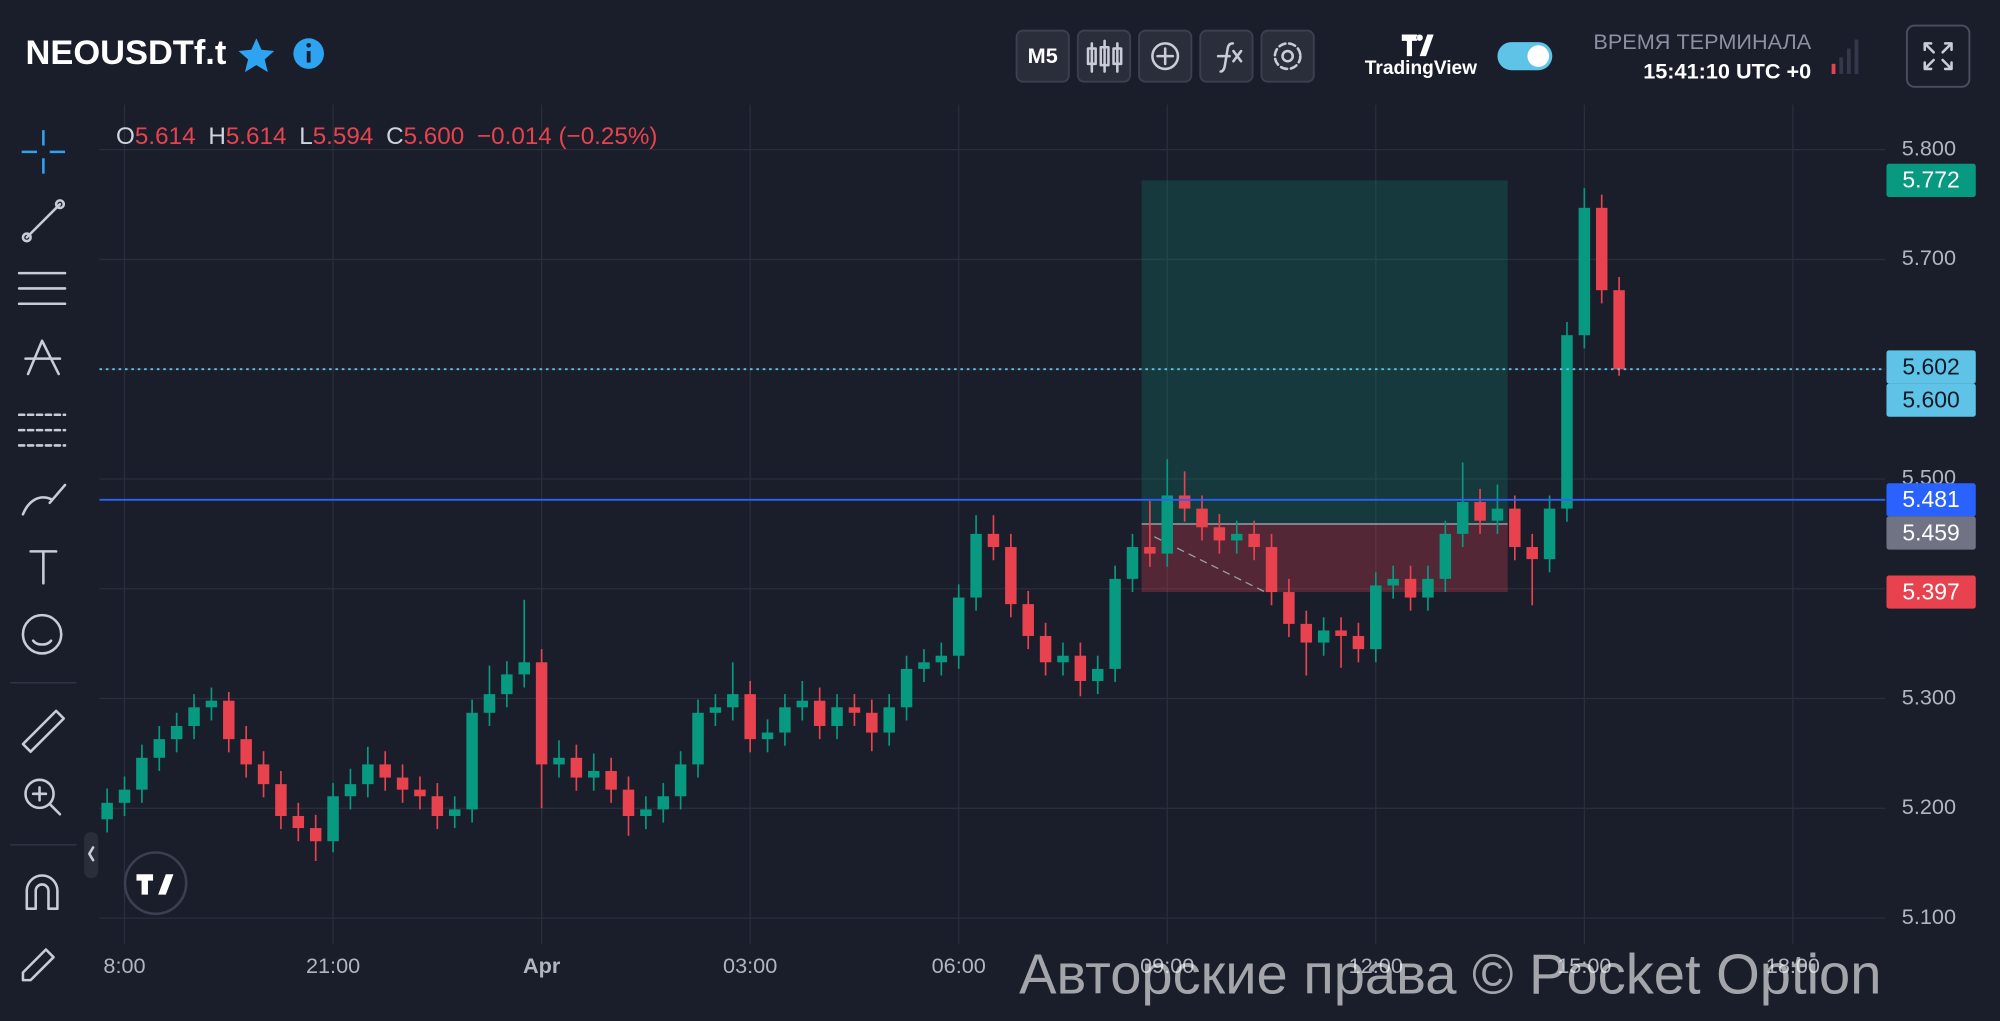 Image resolution: width=2000 pixels, height=1021 pixels. I want to click on lock-tool, so click(38, 965).